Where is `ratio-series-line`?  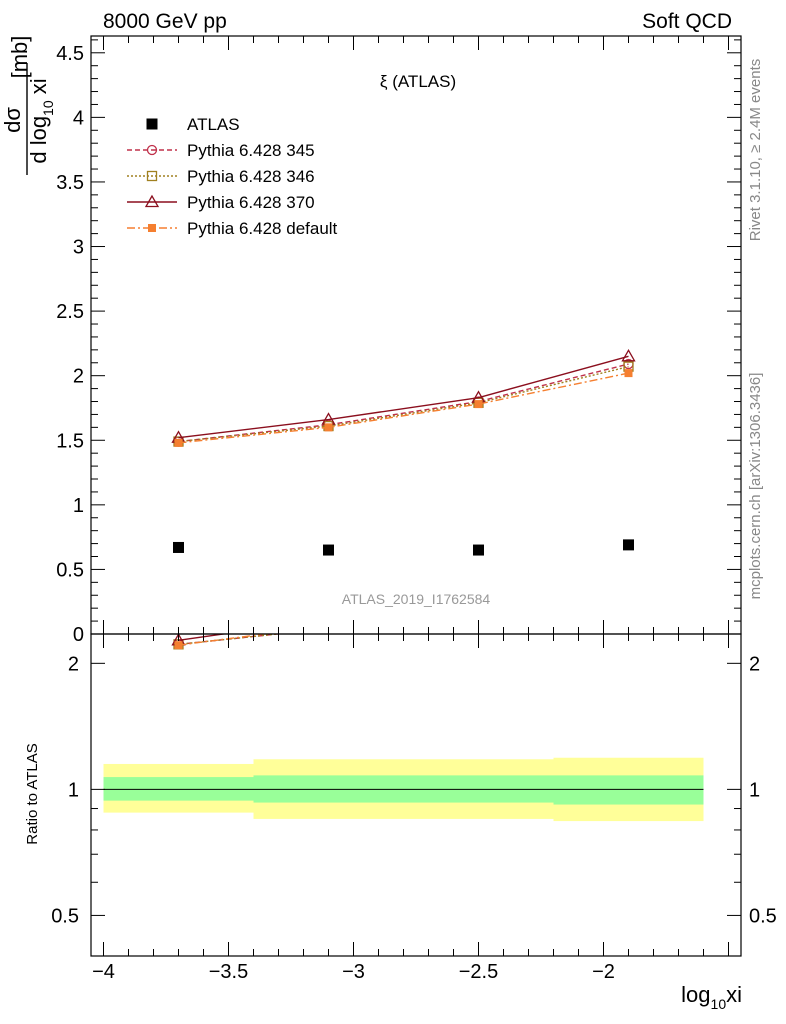
ratio-series-line is located at coordinates (231, 640).